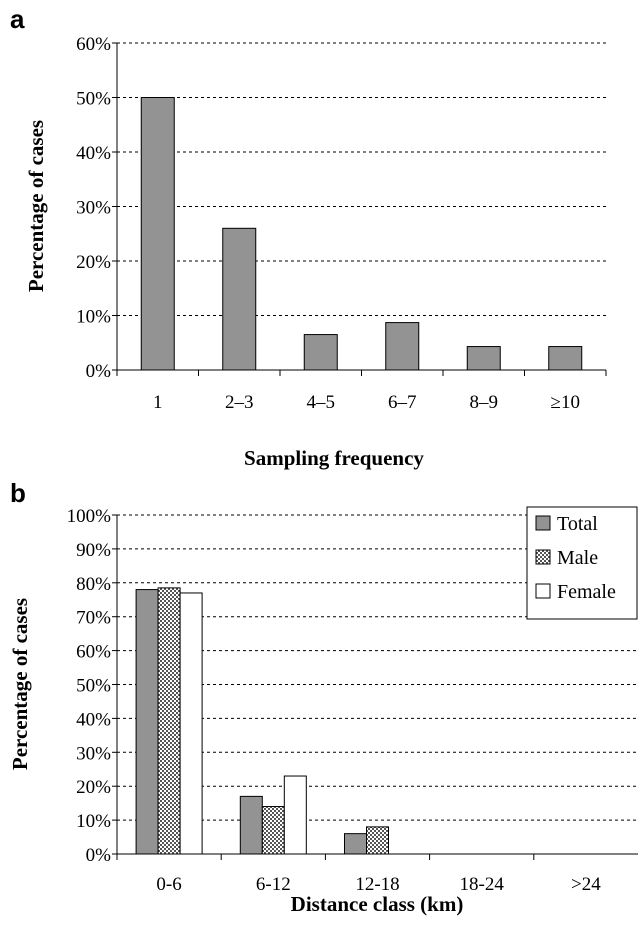 This screenshot has width=641, height=927. Describe the element at coordinates (273, 884) in the screenshot. I see `x-tick-label: 6-12` at that location.